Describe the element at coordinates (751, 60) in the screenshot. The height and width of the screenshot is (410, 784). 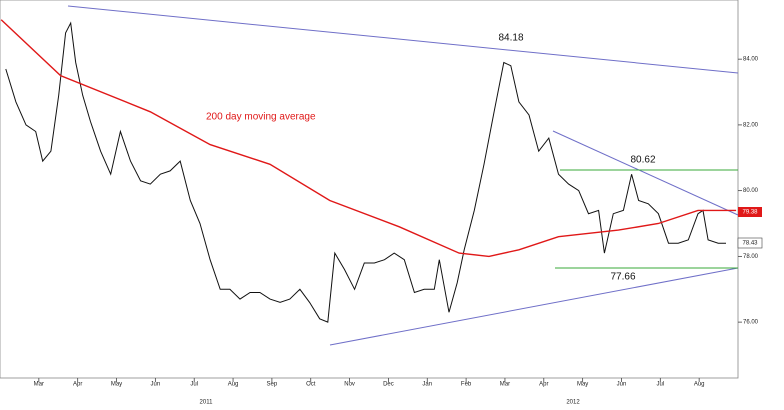
I see `y-tick-label: 84.00` at that location.